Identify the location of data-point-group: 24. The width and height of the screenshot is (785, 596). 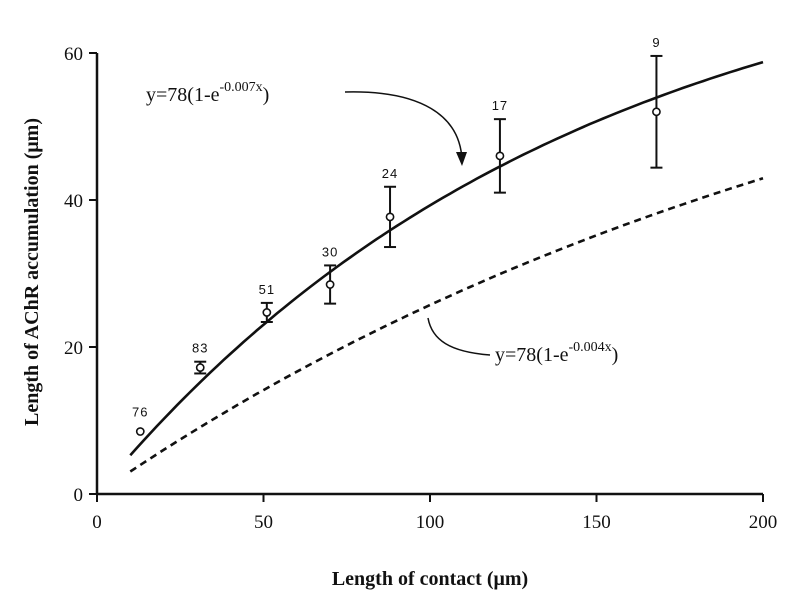
(390, 207).